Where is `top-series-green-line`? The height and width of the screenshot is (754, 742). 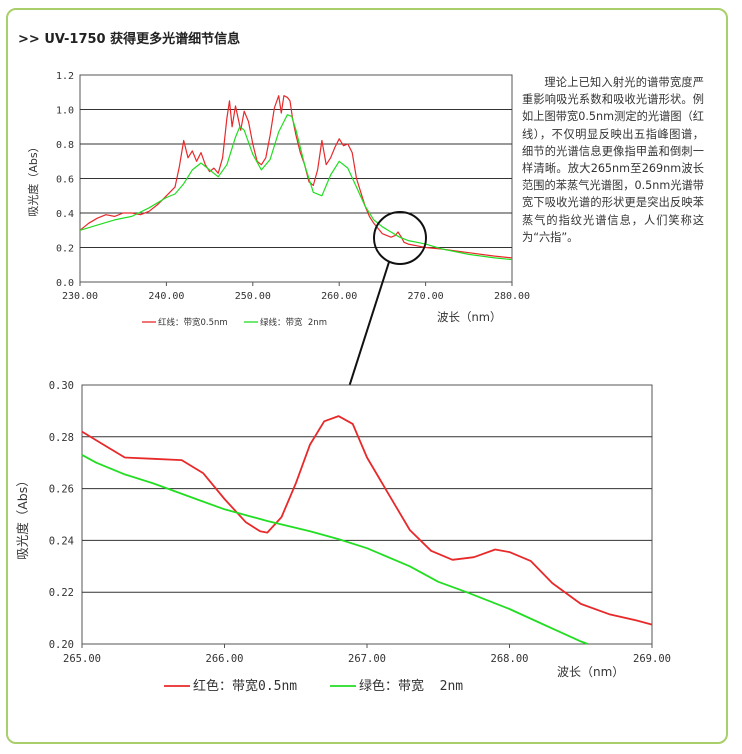 top-series-green-line is located at coordinates (296, 187).